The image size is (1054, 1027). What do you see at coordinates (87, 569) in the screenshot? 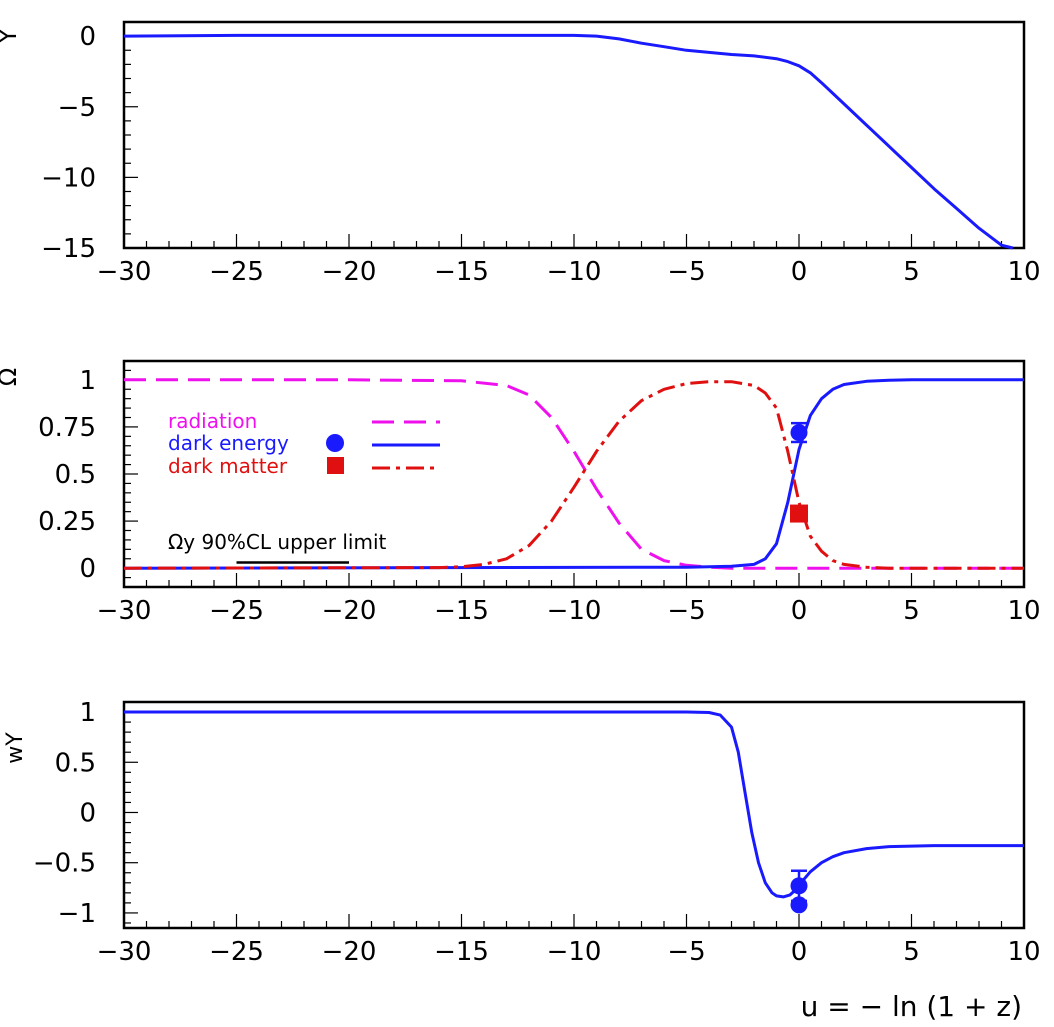
I see `panel-omega-y-tick-label: 0` at bounding box center [87, 569].